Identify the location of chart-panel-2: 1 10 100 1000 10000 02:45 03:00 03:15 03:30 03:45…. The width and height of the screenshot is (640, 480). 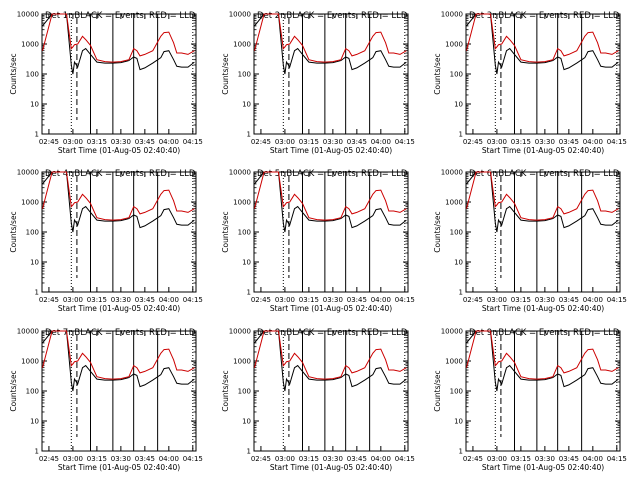
(318, 83).